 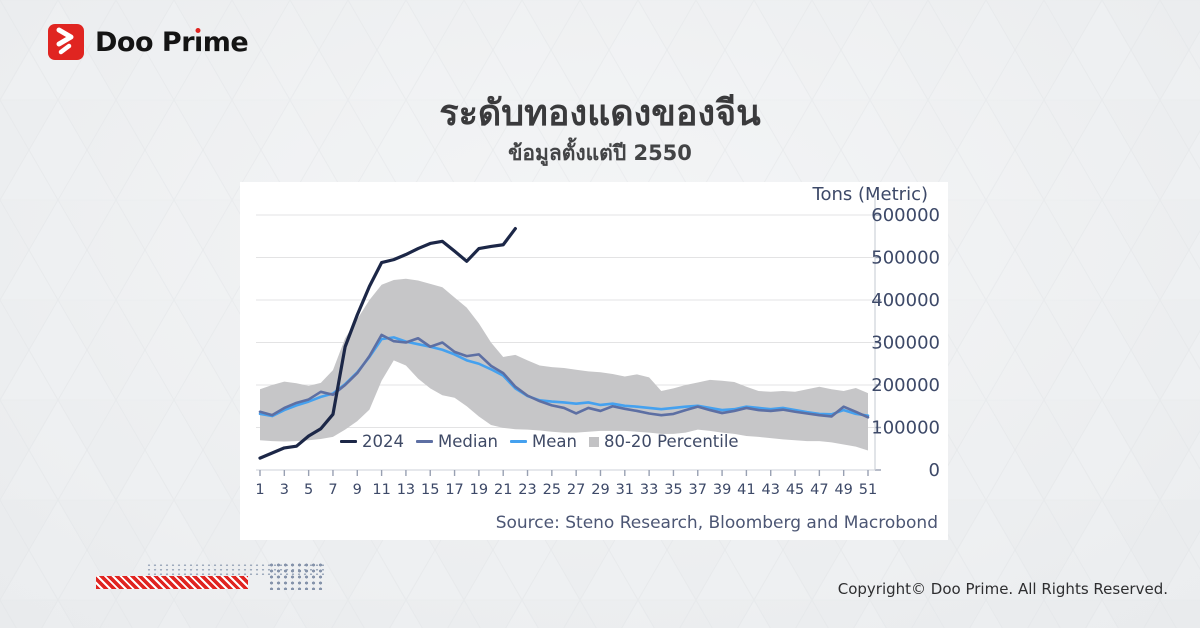 I want to click on svg-text: 35, so click(x=673, y=490).